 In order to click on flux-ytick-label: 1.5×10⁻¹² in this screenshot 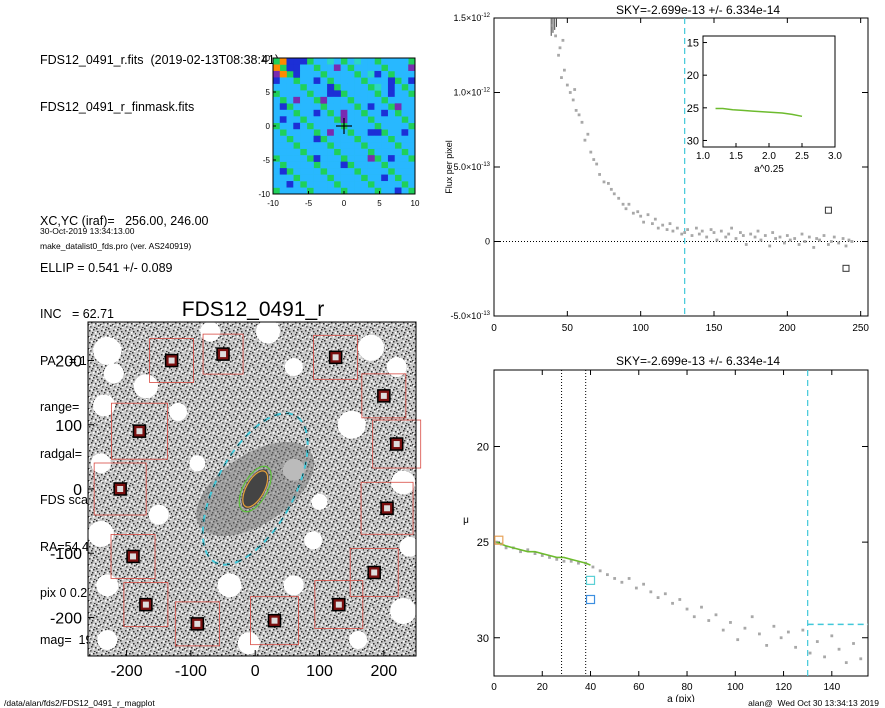, I will do `click(472, 18)`.